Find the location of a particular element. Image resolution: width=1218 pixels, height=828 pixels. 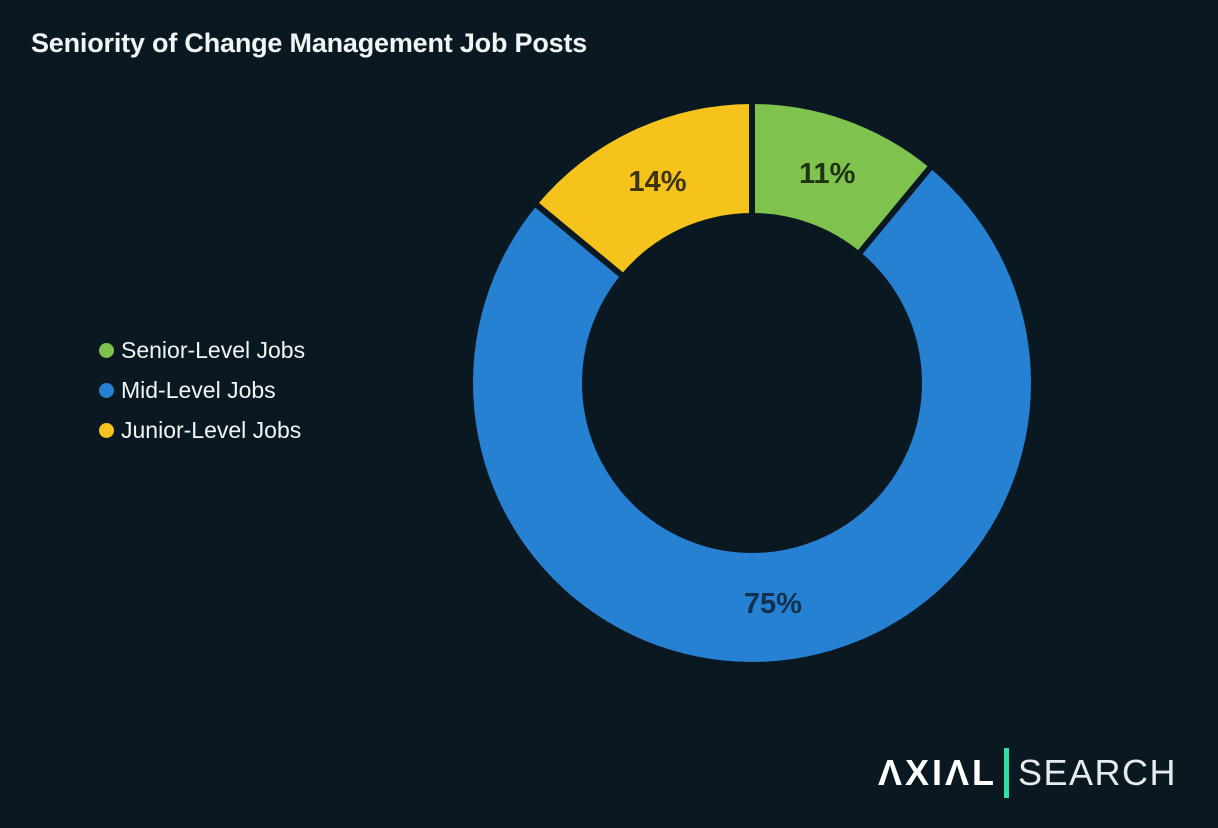

legend-label: Mid-Level Jobs is located at coordinates (198, 389).